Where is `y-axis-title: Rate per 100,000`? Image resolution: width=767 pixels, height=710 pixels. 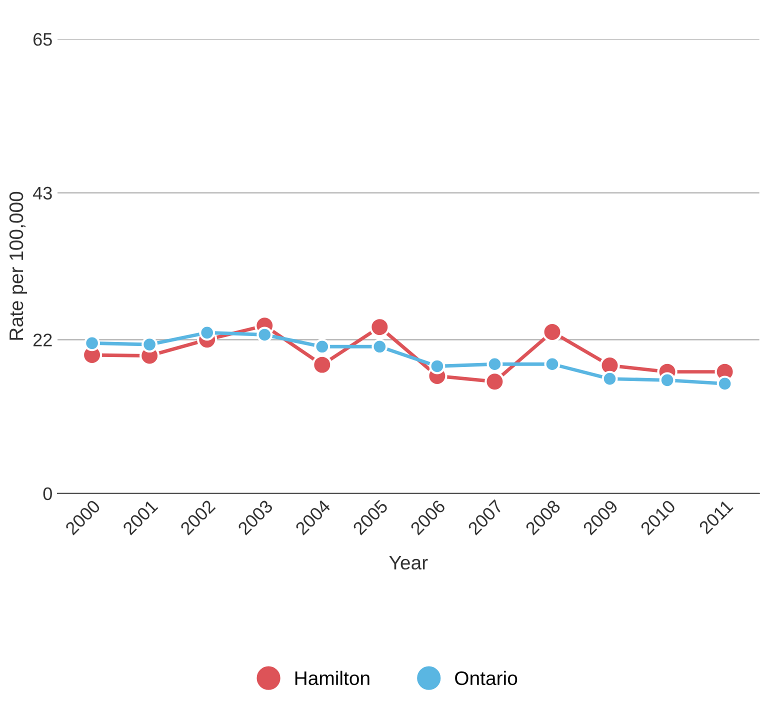
y-axis-title: Rate per 100,000 is located at coordinates (18, 266).